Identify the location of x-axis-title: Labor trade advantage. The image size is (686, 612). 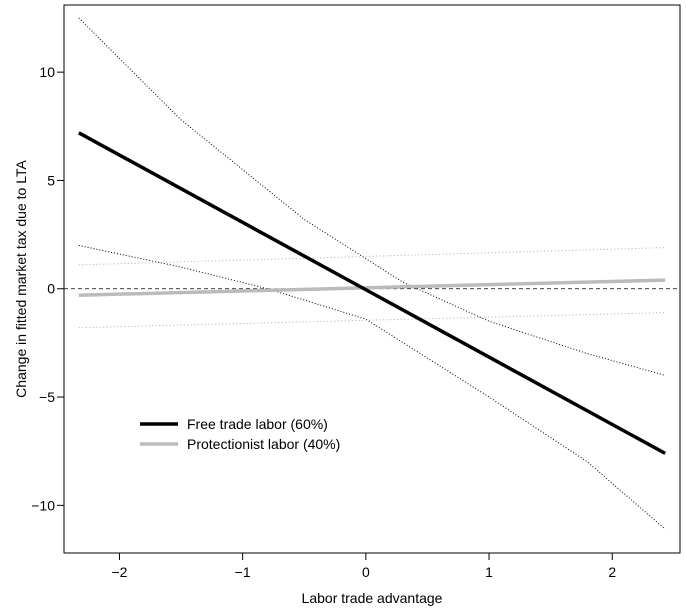
(372, 598).